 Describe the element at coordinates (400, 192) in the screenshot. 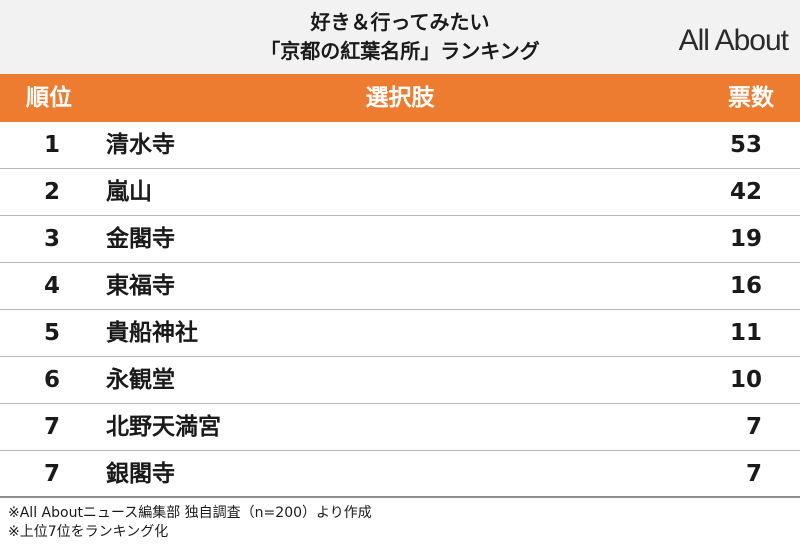

I see `table-row: 2 嵐山 42` at that location.